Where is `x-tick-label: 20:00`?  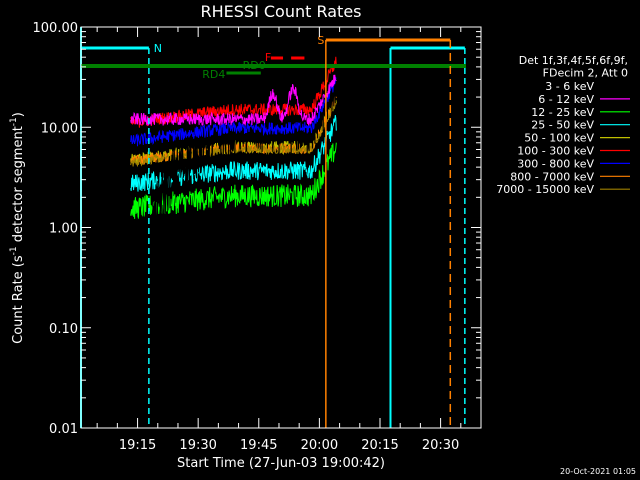 x-tick-label: 20:00 is located at coordinates (319, 445).